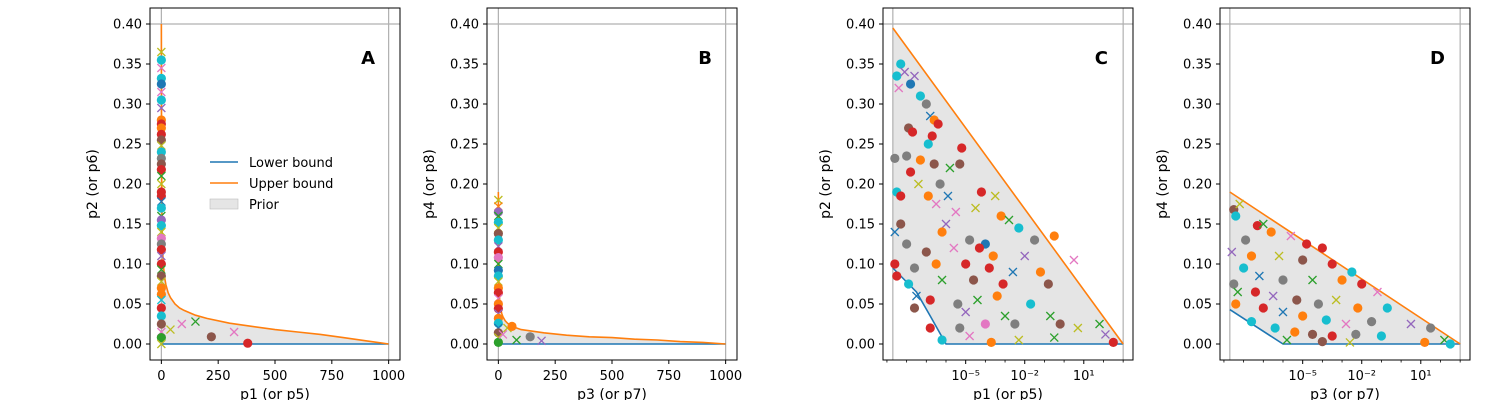 The image size is (1500, 404). I want to click on x-tick-label: 1000, so click(388, 376).